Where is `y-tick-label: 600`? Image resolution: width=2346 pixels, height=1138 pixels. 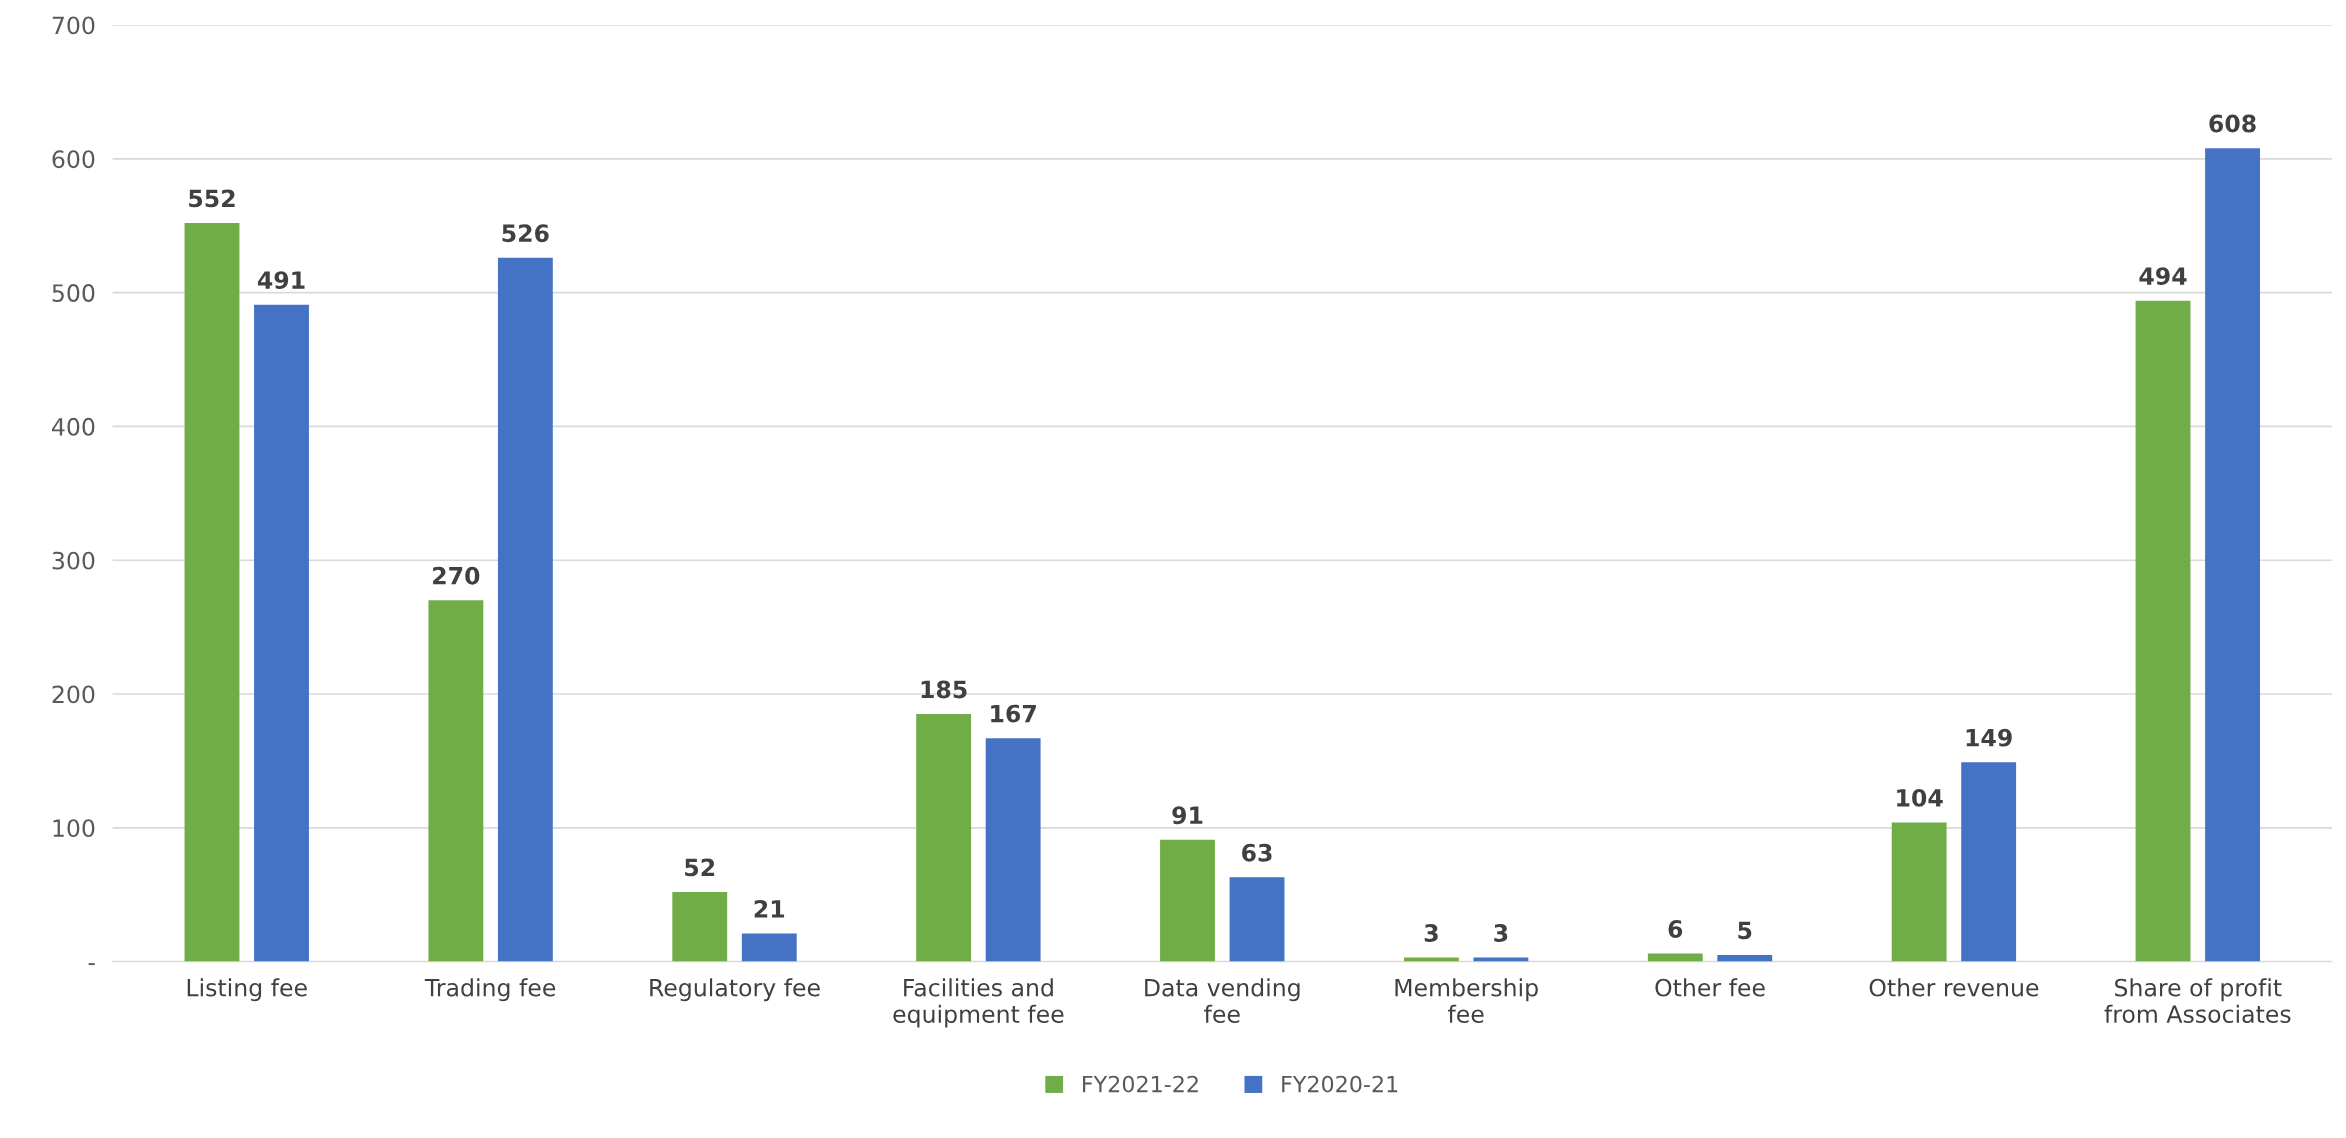 y-tick-label: 600 is located at coordinates (73, 159).